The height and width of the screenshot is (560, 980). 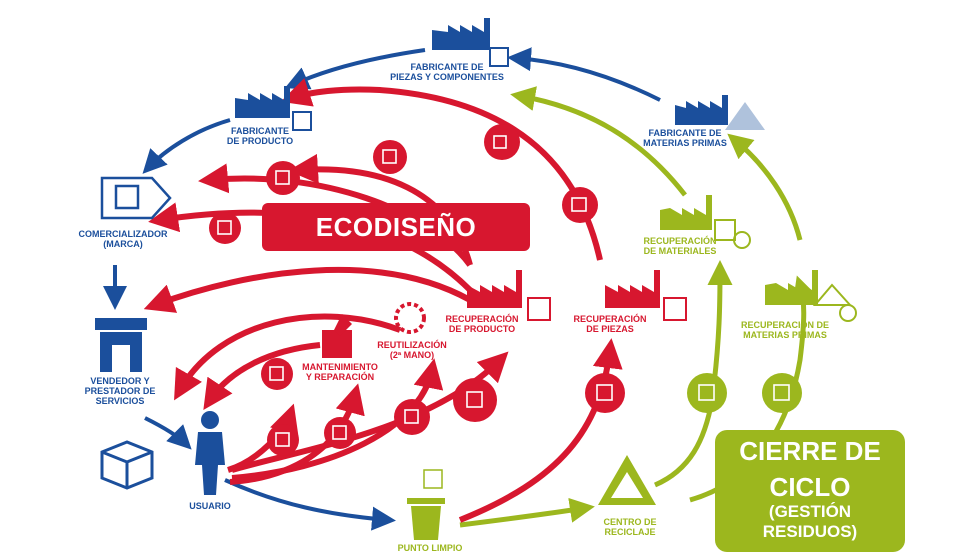 I want to click on arrow-usuario-to-mantenimiento, so click(x=297, y=434).